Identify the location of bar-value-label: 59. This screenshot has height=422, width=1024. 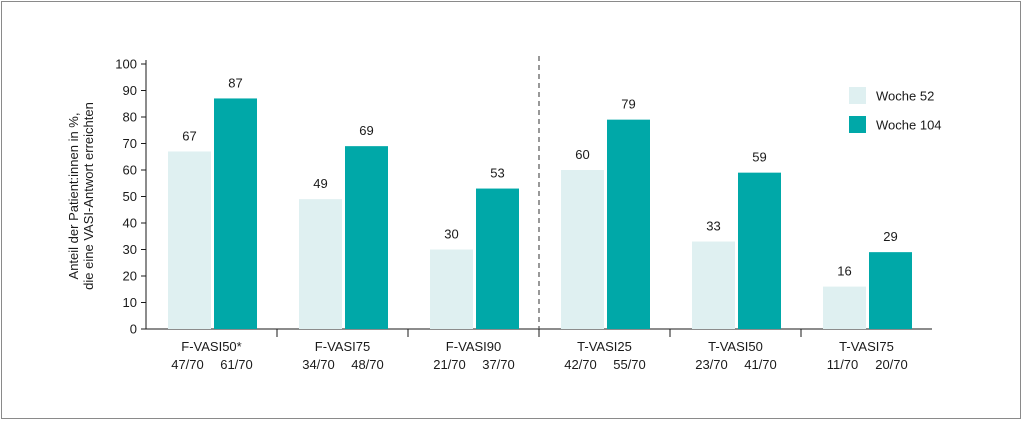
(759, 157).